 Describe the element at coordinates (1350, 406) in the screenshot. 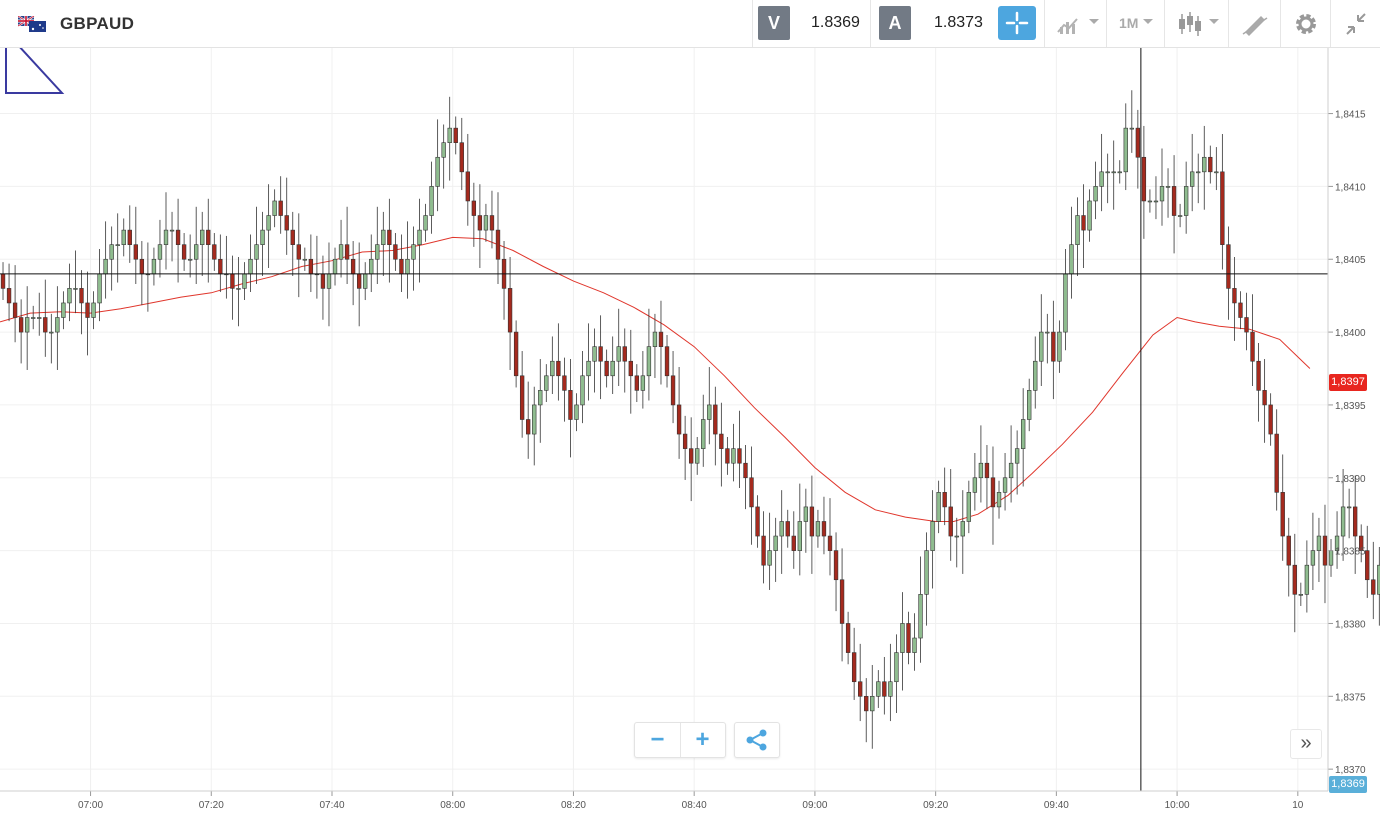

I see `y-tick-label: 1,8395` at that location.